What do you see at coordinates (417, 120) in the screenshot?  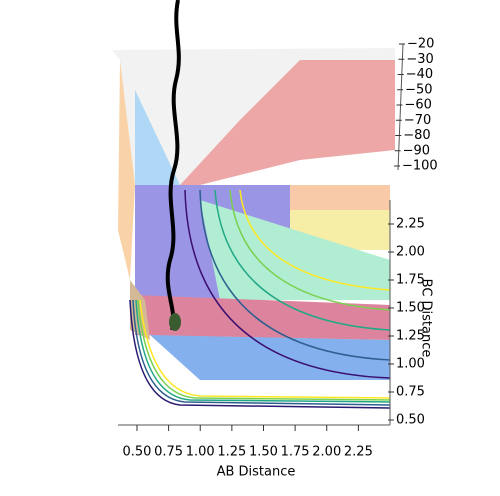 I see `z-tick-label: −70` at bounding box center [417, 120].